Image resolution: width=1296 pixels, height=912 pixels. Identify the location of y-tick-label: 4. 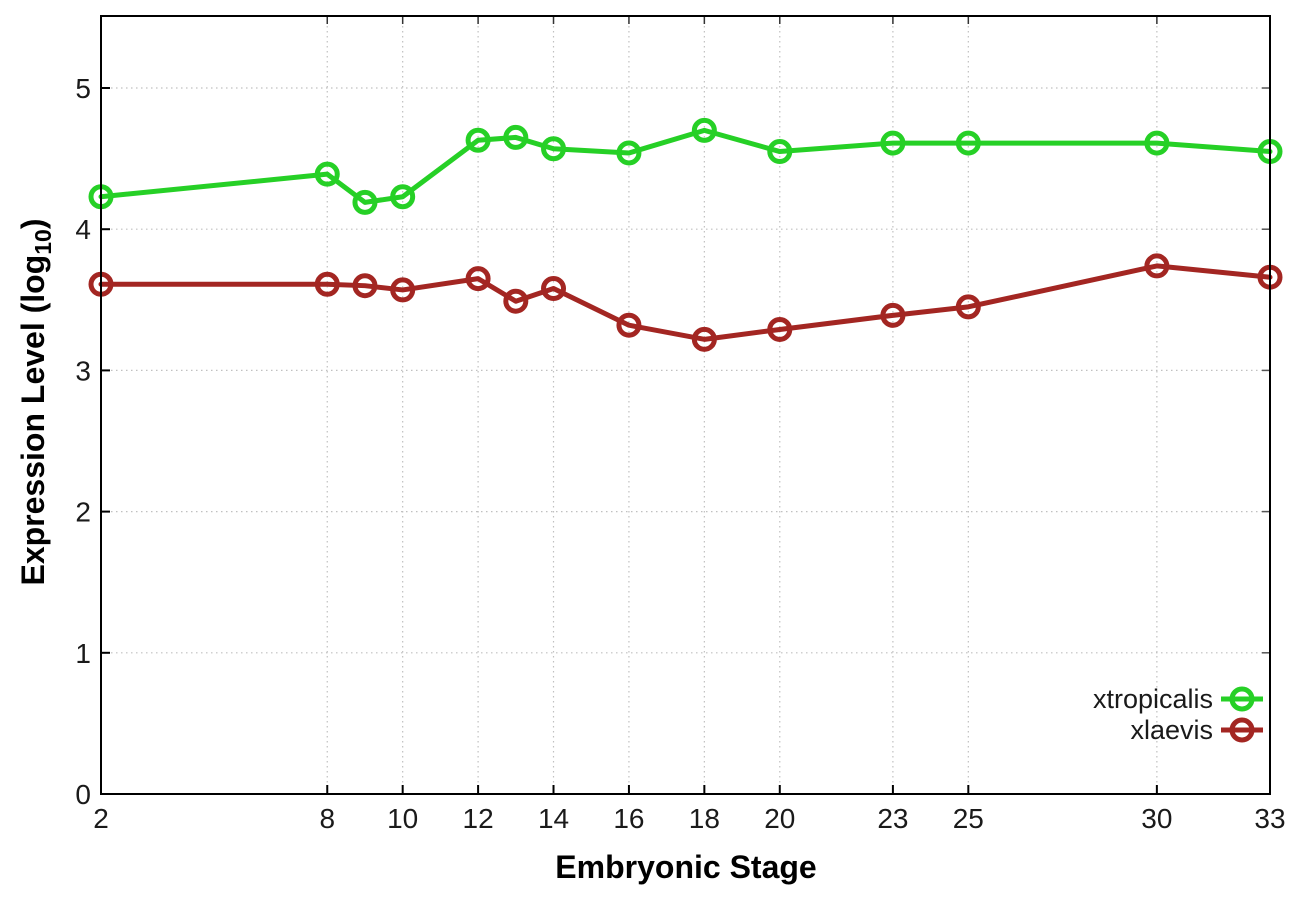
(83, 229).